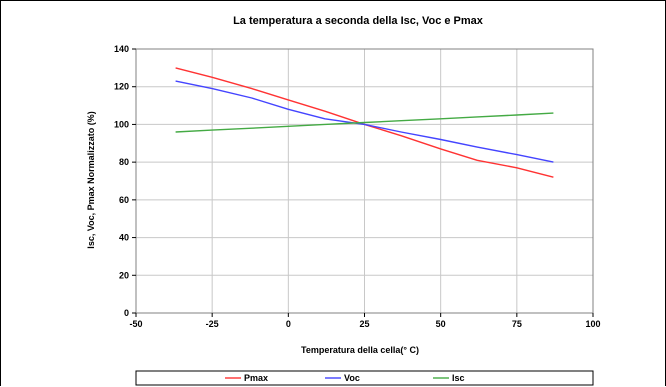  I want to click on y-tick-label: 140, so click(121, 49).